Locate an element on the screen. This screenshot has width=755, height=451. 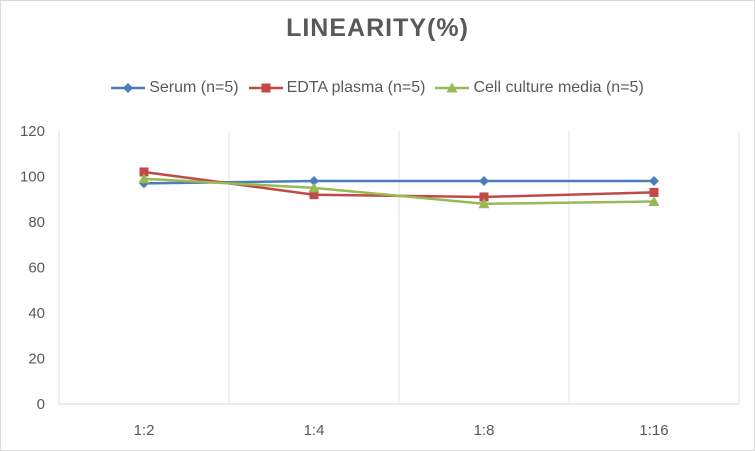
legend-item-1: EDTA plasma (n=5) is located at coordinates (337, 88).